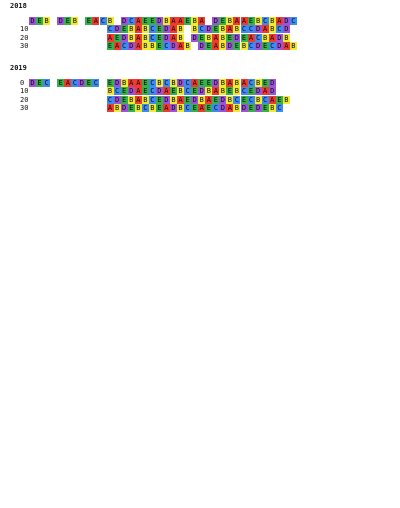  What do you see at coordinates (24, 108) in the screenshot?
I see `row-label: 30` at bounding box center [24, 108].